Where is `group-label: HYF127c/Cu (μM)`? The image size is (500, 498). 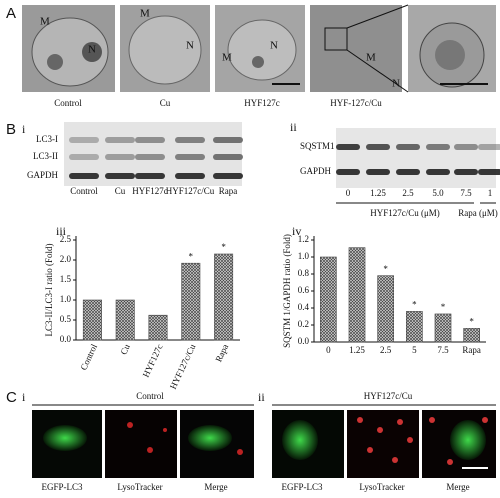 group-label: HYF127c/Cu (μM) is located at coordinates (405, 213).